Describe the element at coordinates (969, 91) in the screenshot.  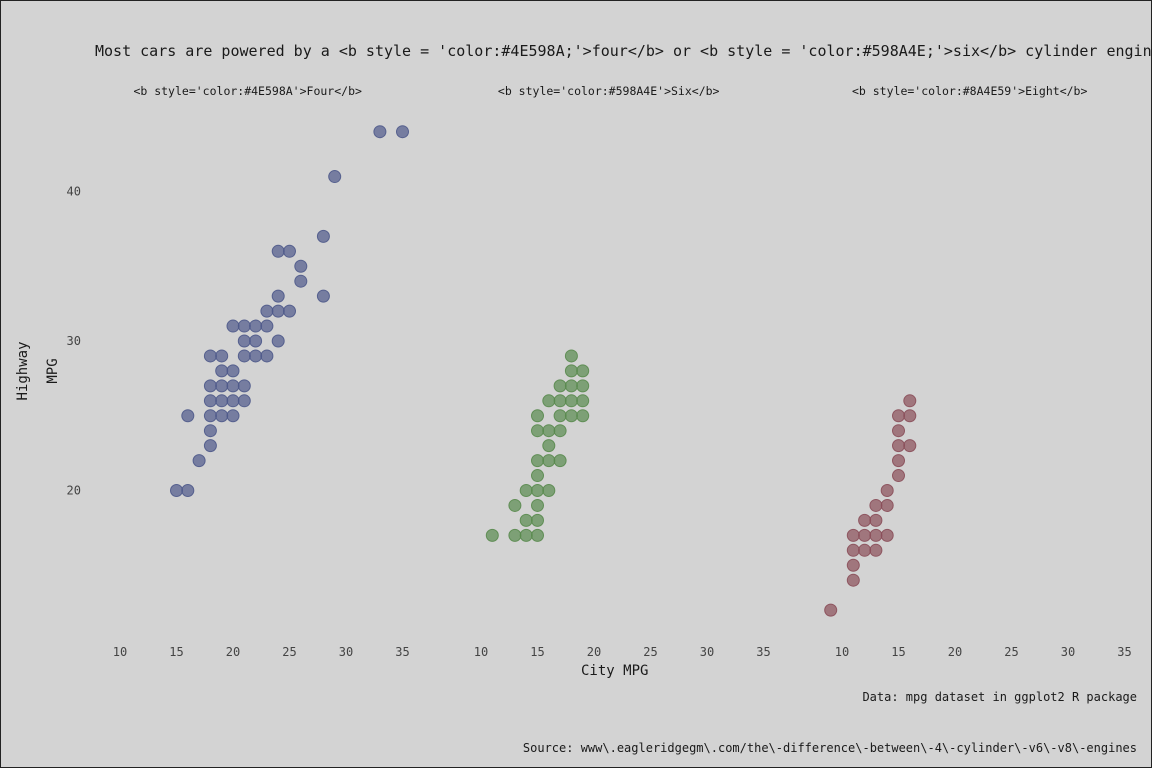
I see `facet-strip-label: <b style='color:#8A4E59'>Eight</b>` at that location.